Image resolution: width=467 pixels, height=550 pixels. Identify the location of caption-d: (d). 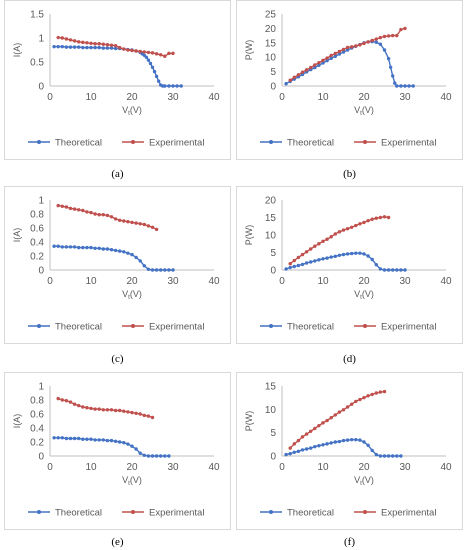
(349, 359).